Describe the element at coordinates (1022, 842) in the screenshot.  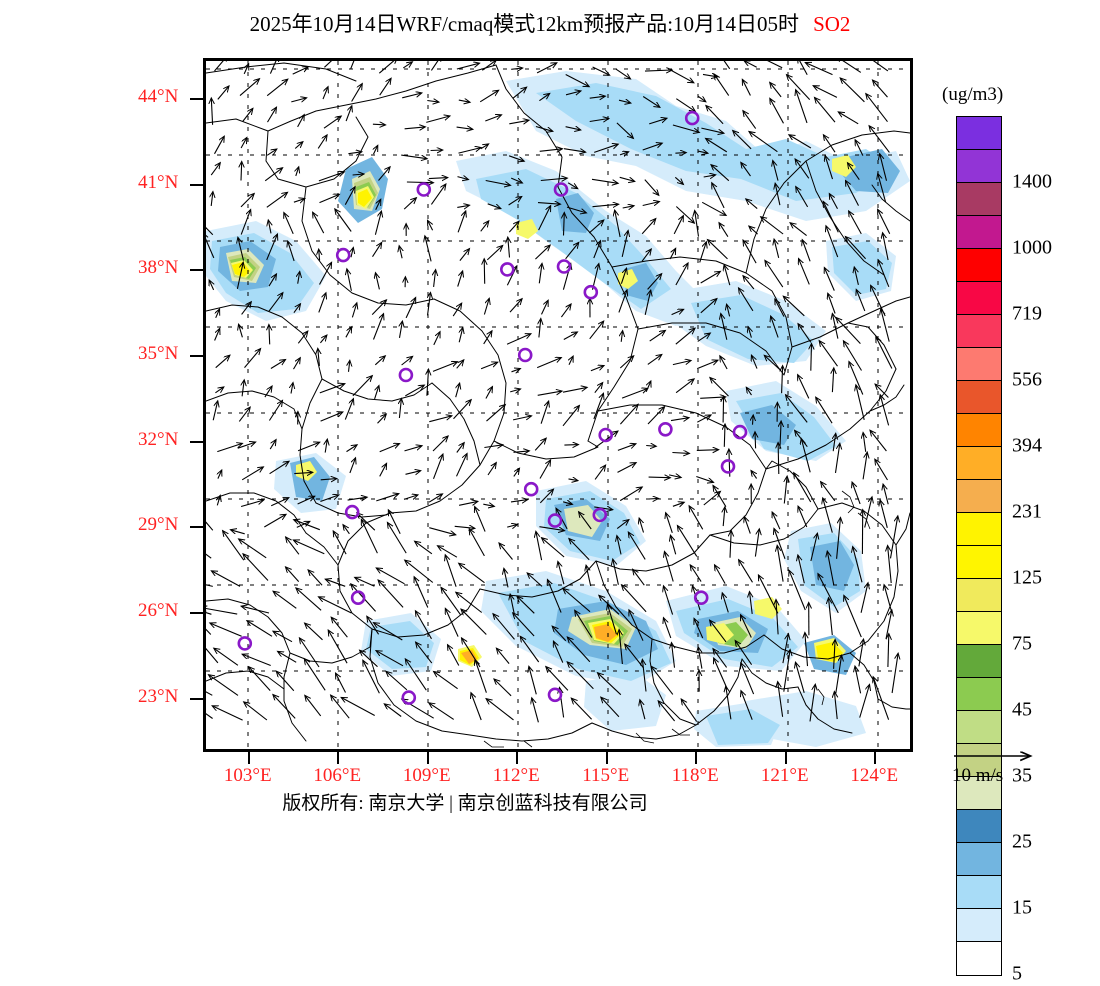
I see `colorbar-label-25: 25` at that location.